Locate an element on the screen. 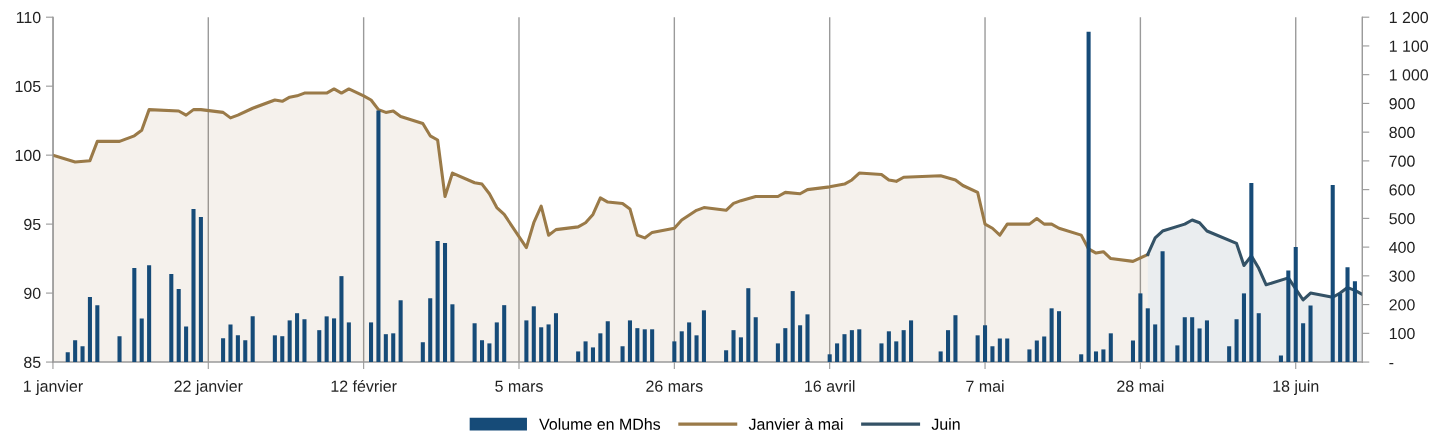 This screenshot has height=441, width=1431. y2-tick-label: 800 is located at coordinates (1402, 132).